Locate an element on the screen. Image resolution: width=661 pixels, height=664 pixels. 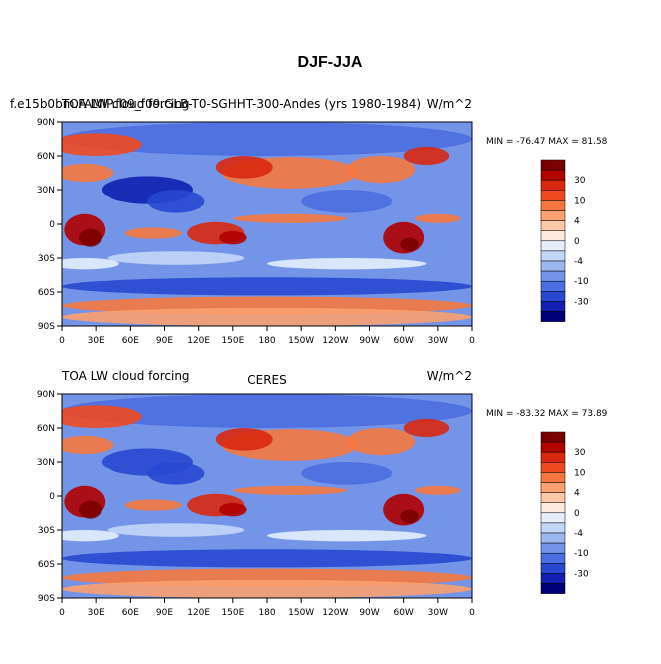
x-tick-label: 120W is located at coordinates (335, 613).